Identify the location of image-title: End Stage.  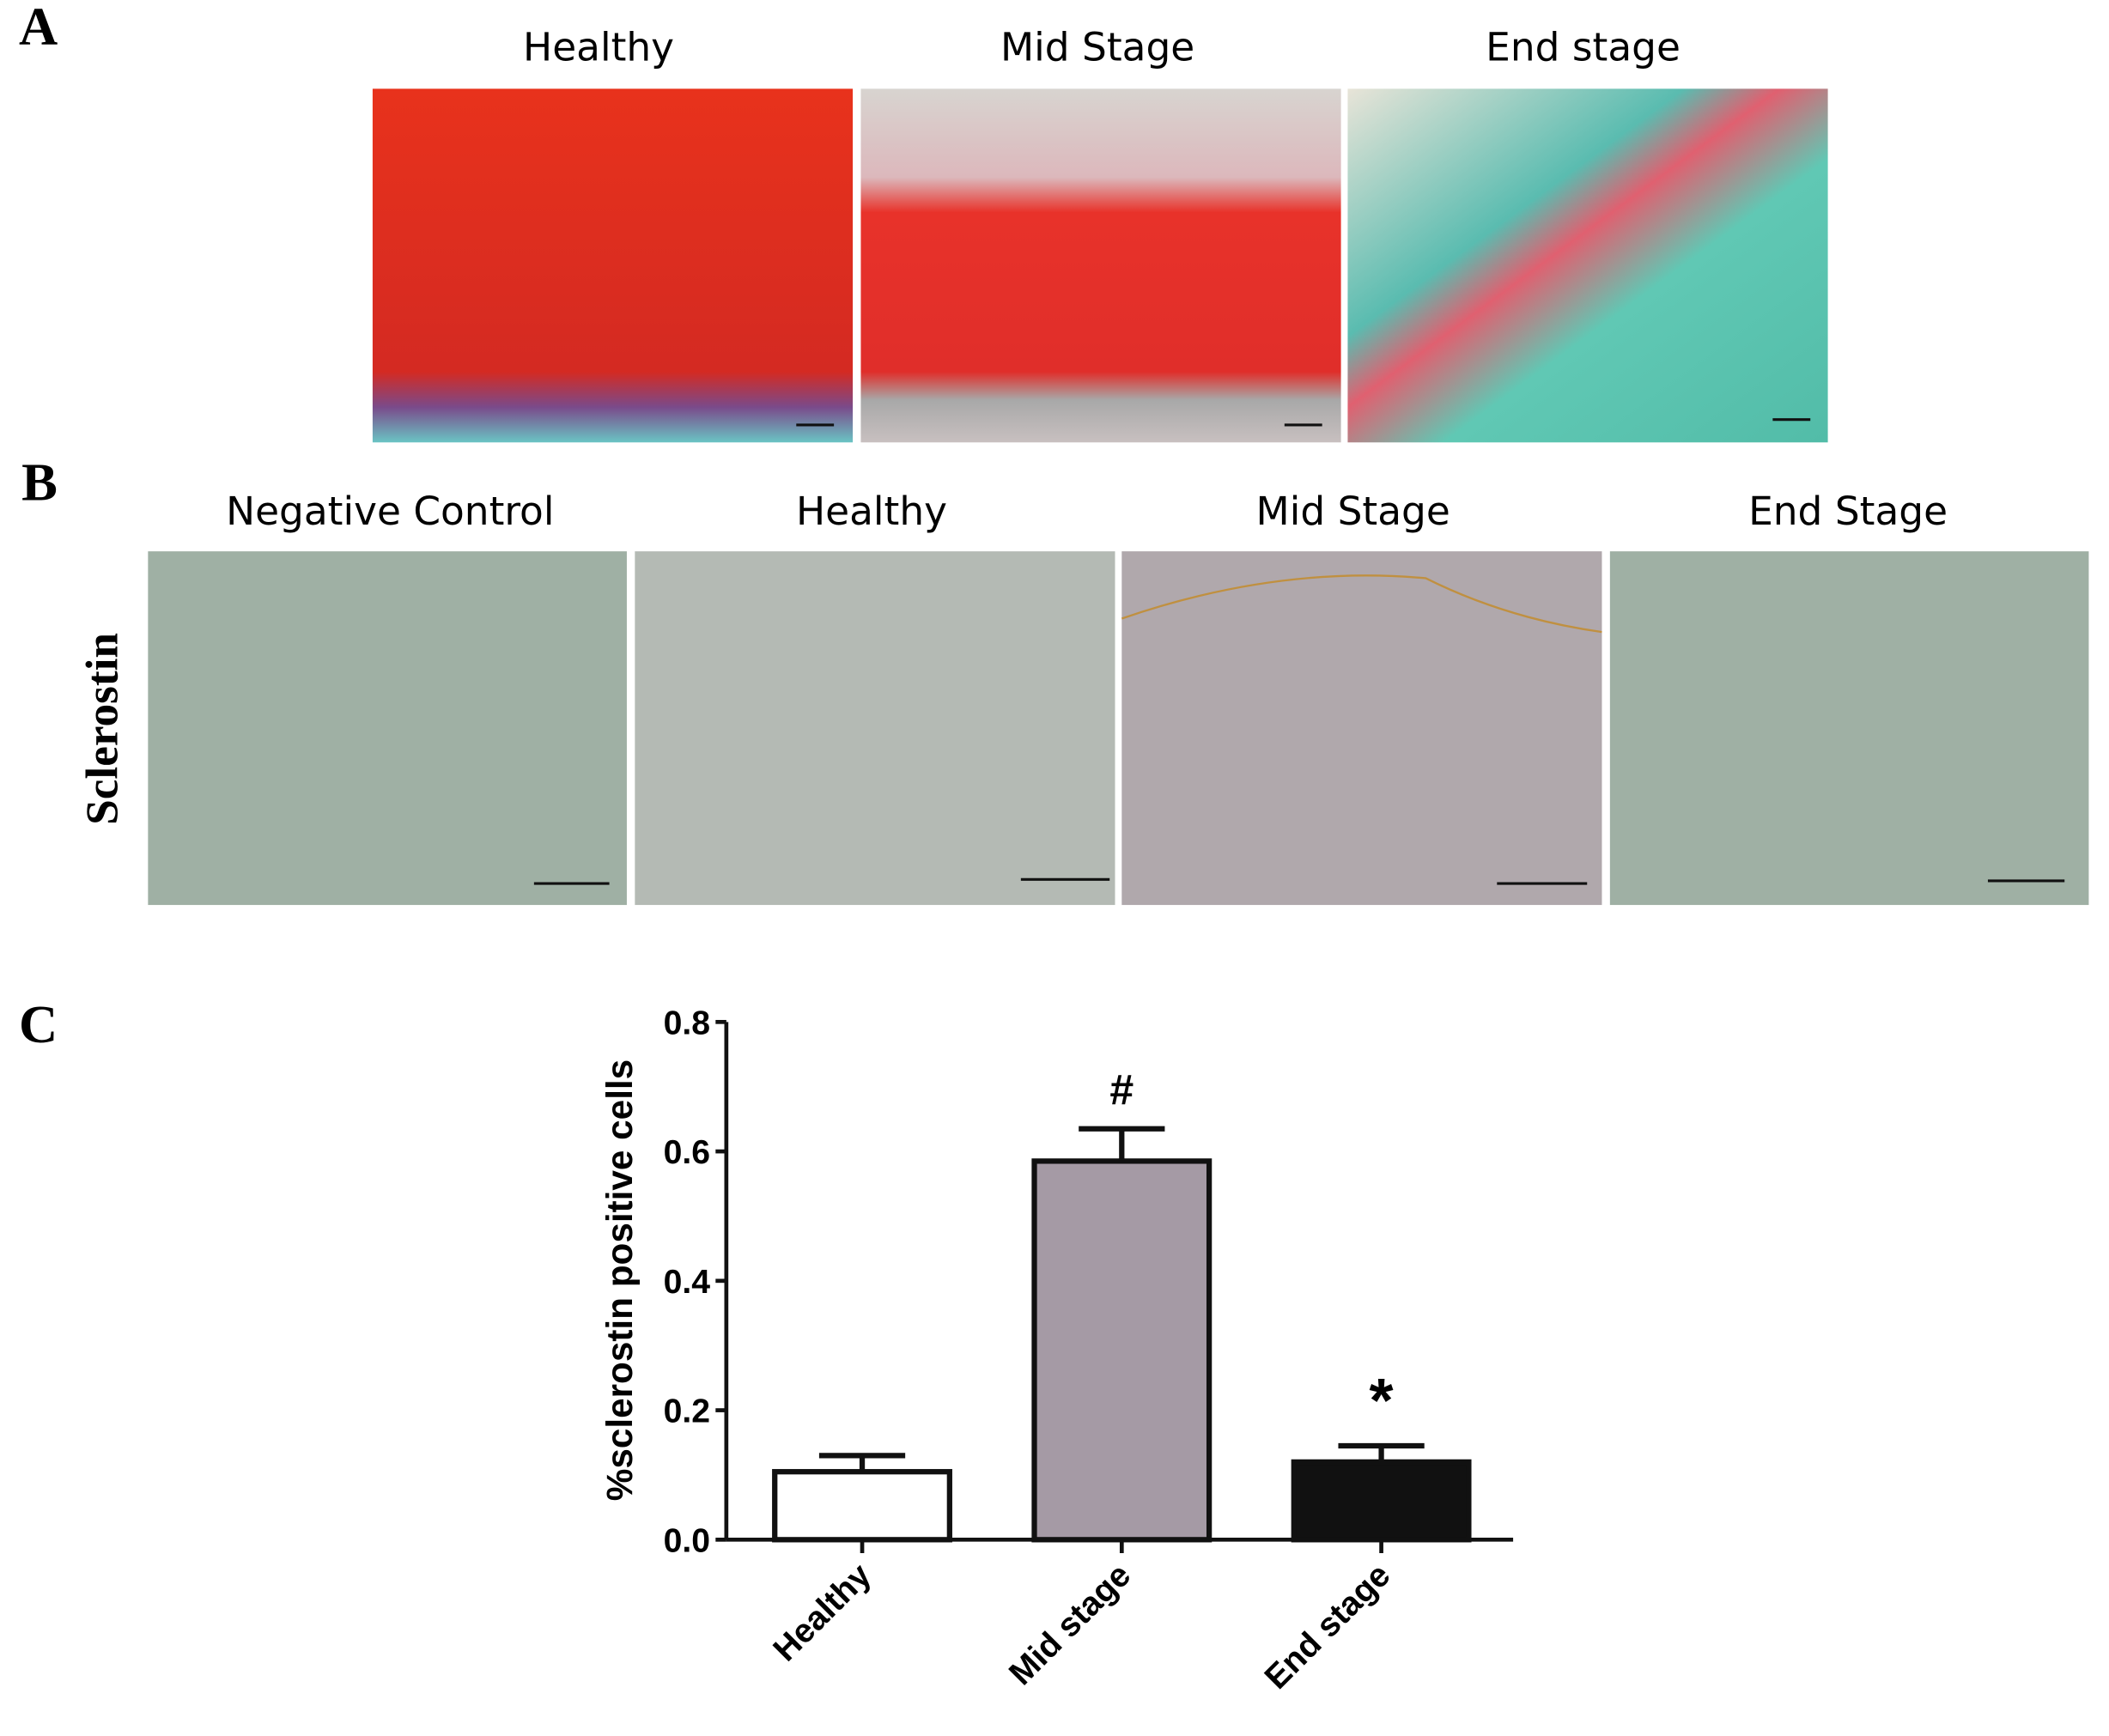
(1848, 511).